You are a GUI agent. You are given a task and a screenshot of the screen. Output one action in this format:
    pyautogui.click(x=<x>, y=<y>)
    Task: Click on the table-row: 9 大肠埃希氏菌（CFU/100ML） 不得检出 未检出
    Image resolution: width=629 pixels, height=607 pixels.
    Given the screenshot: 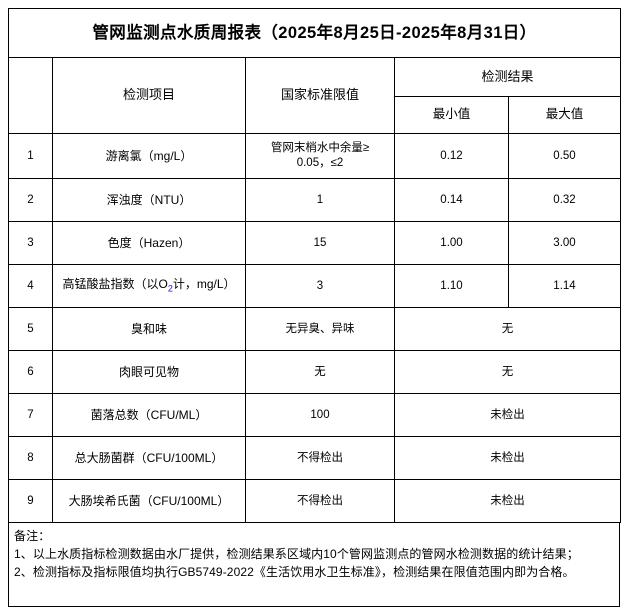 What is the action you would take?
    pyautogui.click(x=314, y=501)
    